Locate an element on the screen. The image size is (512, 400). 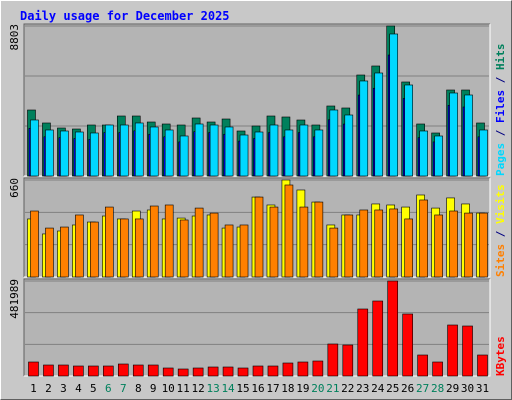
x-tick-label: 26 is located at coordinates (407, 388).